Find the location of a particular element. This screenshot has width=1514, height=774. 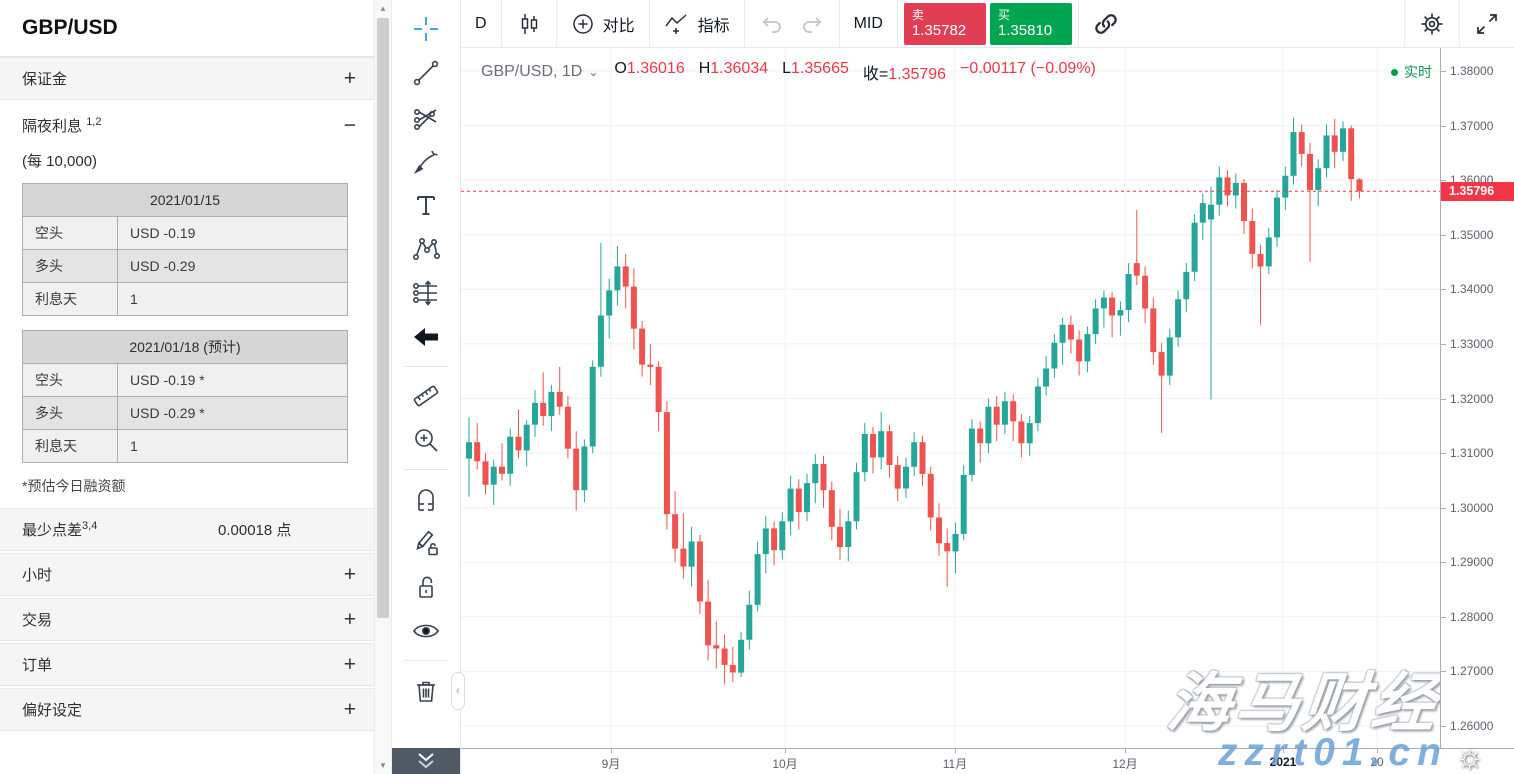

watermark-url: zzrt01.cn is located at coordinates (1333, 752).